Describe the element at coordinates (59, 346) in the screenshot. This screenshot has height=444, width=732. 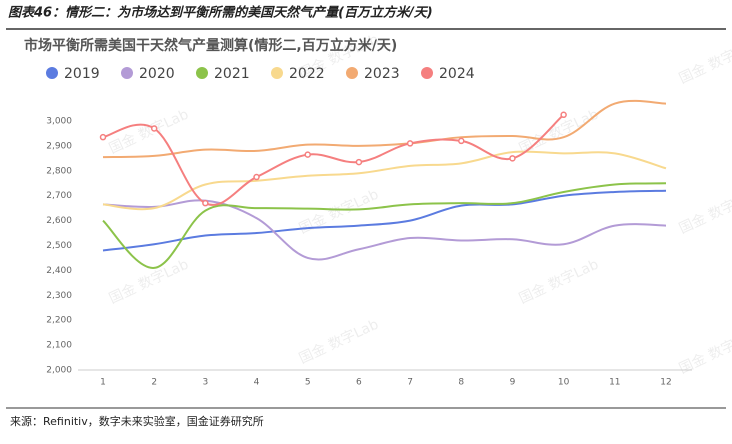
I see `y-tick-label: 2,100` at that location.